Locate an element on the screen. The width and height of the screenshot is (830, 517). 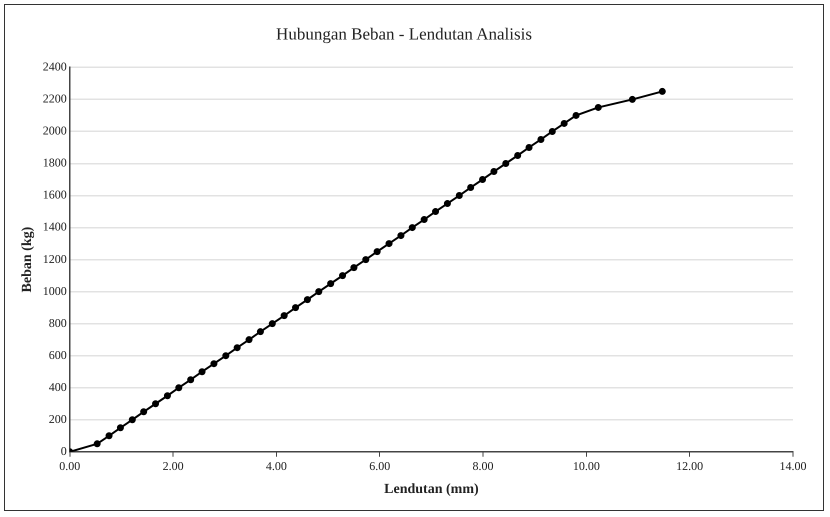
x-tick-label: 4.00 is located at coordinates (276, 466).